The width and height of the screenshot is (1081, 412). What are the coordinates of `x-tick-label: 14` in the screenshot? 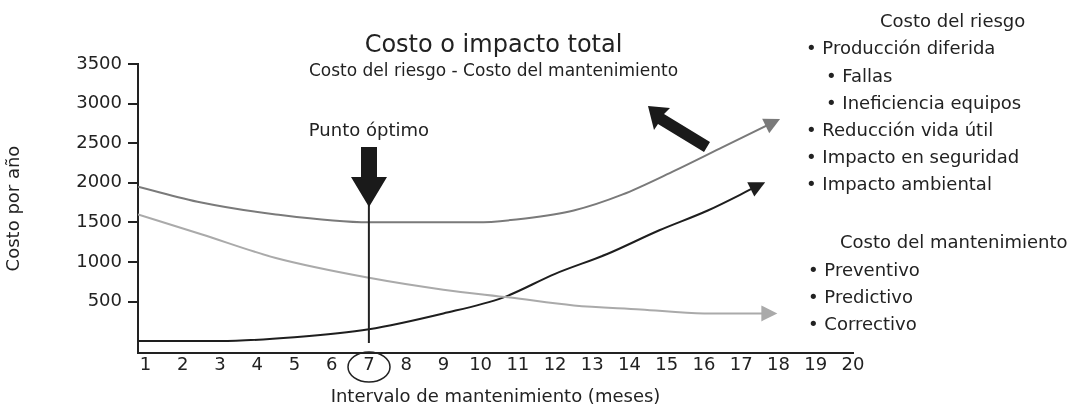 It's located at (630, 364).